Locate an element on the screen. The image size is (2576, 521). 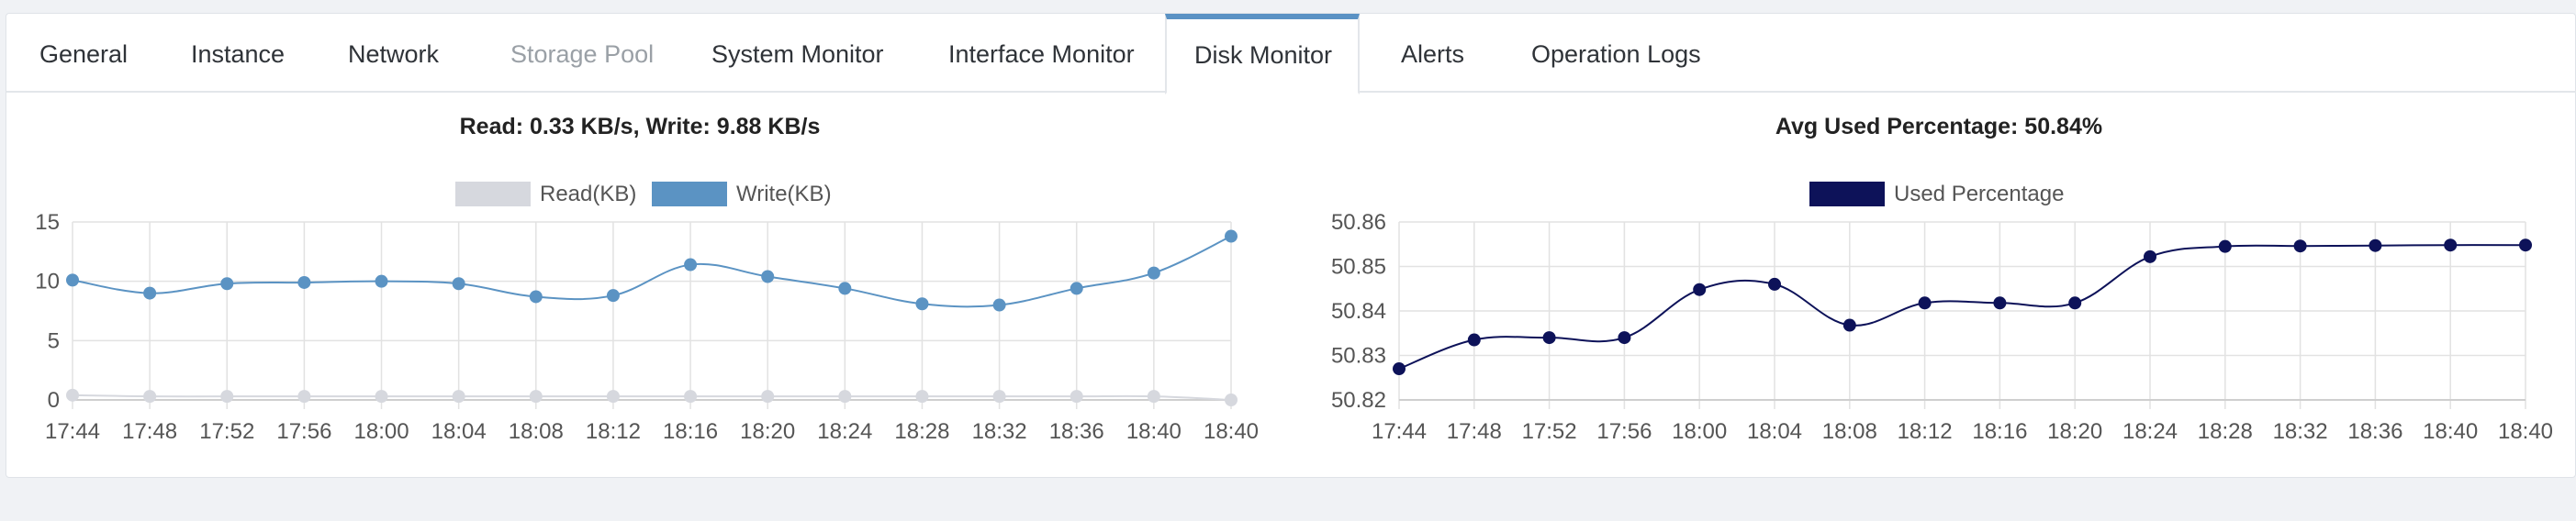
y-tick-label: 50.85 is located at coordinates (1358, 268).